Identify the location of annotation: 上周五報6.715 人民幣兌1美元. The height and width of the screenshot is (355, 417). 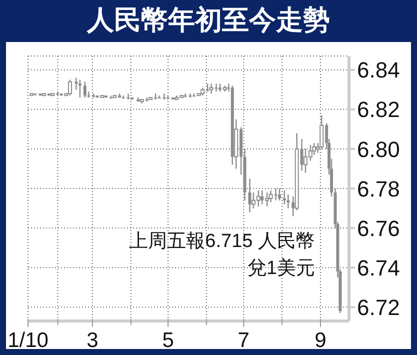
(221, 255).